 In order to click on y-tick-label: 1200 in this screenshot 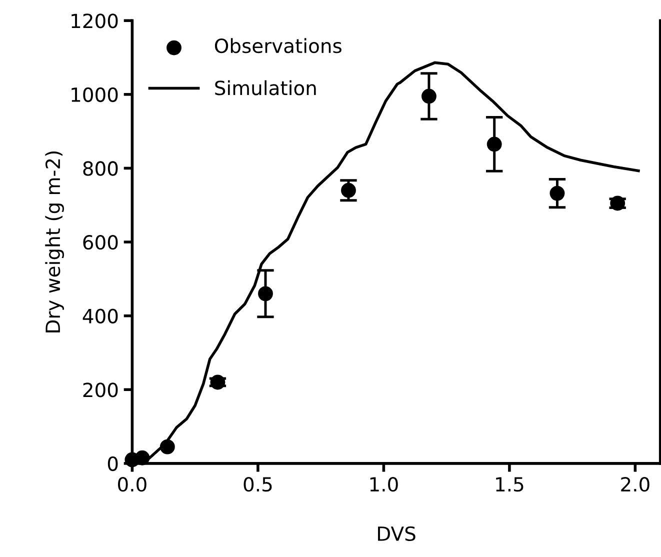, I will do `click(95, 21)`.